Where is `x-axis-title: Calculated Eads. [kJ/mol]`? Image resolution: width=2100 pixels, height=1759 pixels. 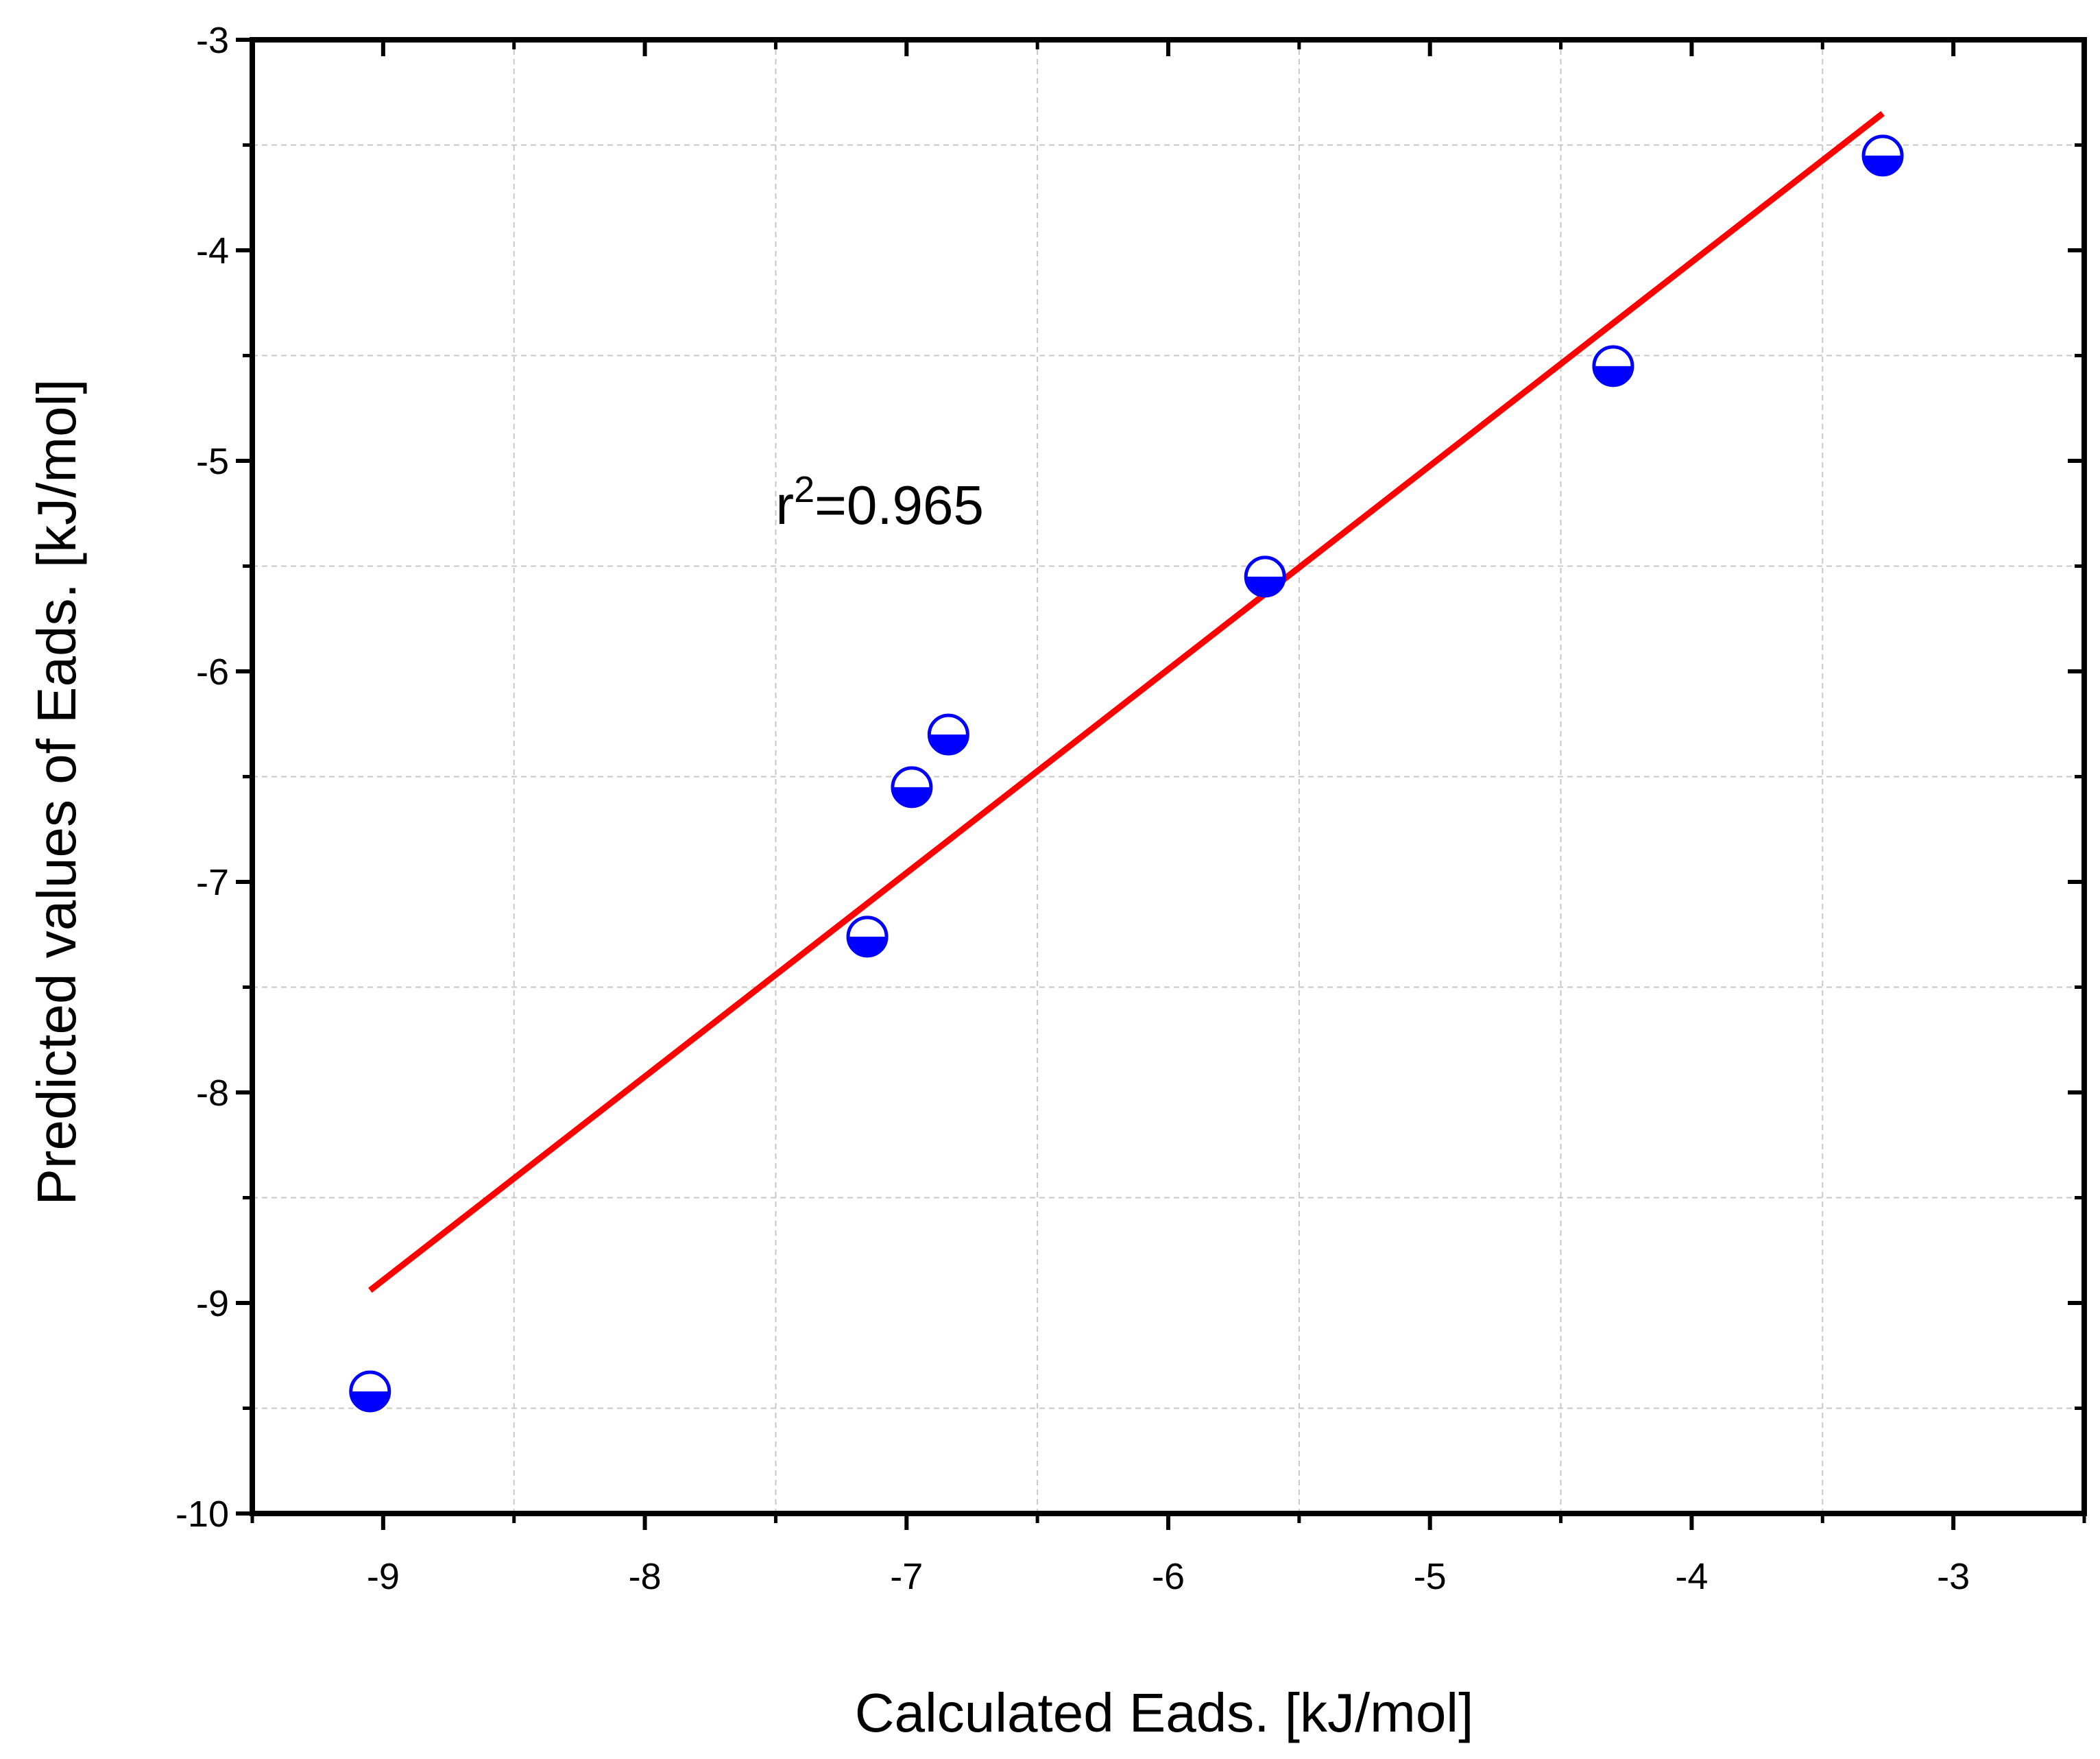
x-axis-title: Calculated Eads. [kJ/mol] is located at coordinates (1164, 1712).